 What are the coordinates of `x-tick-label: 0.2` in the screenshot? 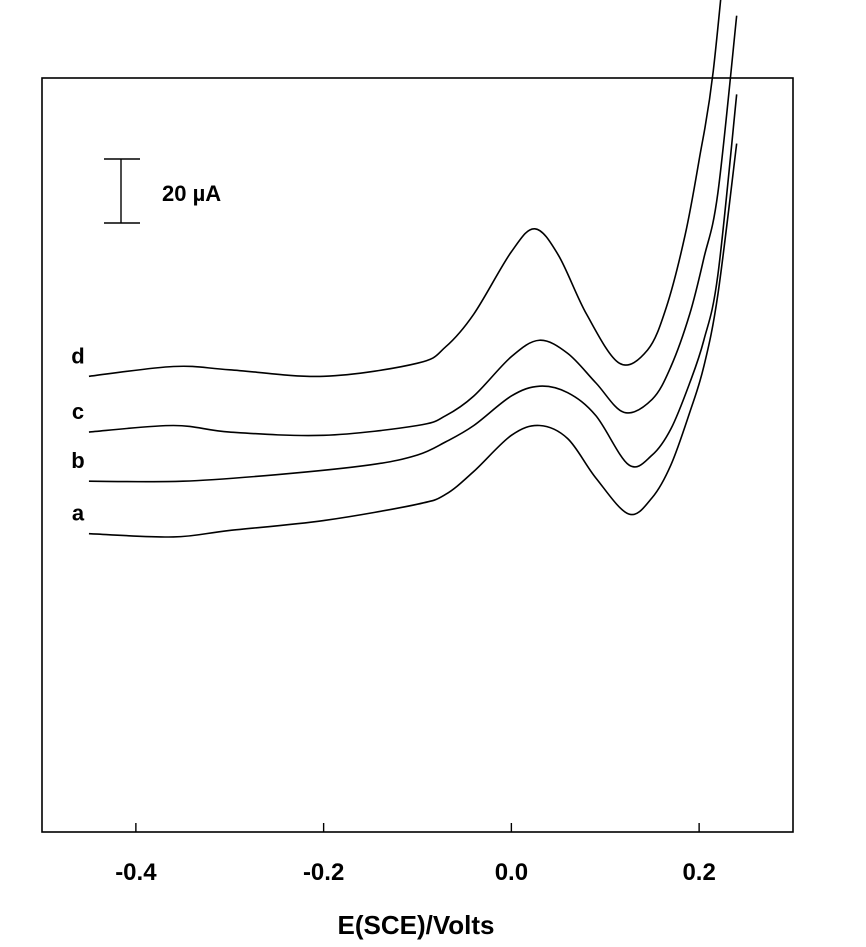 It's located at (698, 872).